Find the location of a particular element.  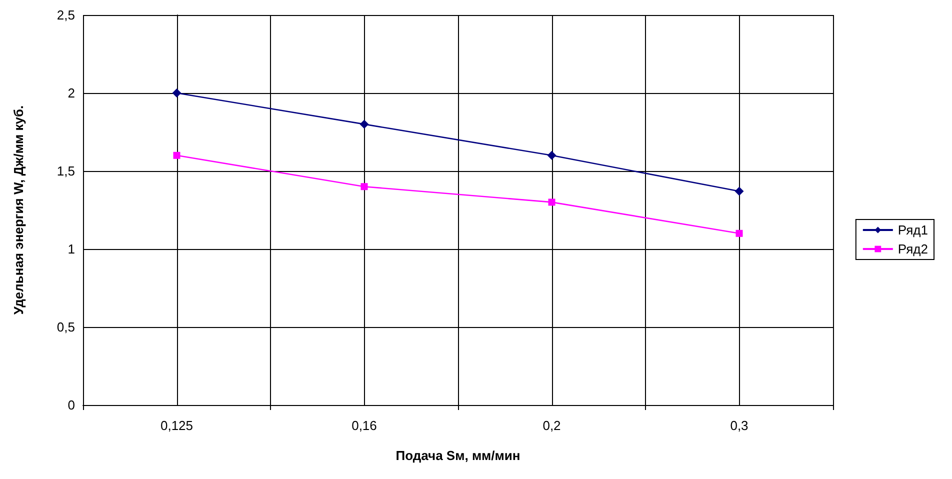

y-tick-label: 2 is located at coordinates (71, 93).